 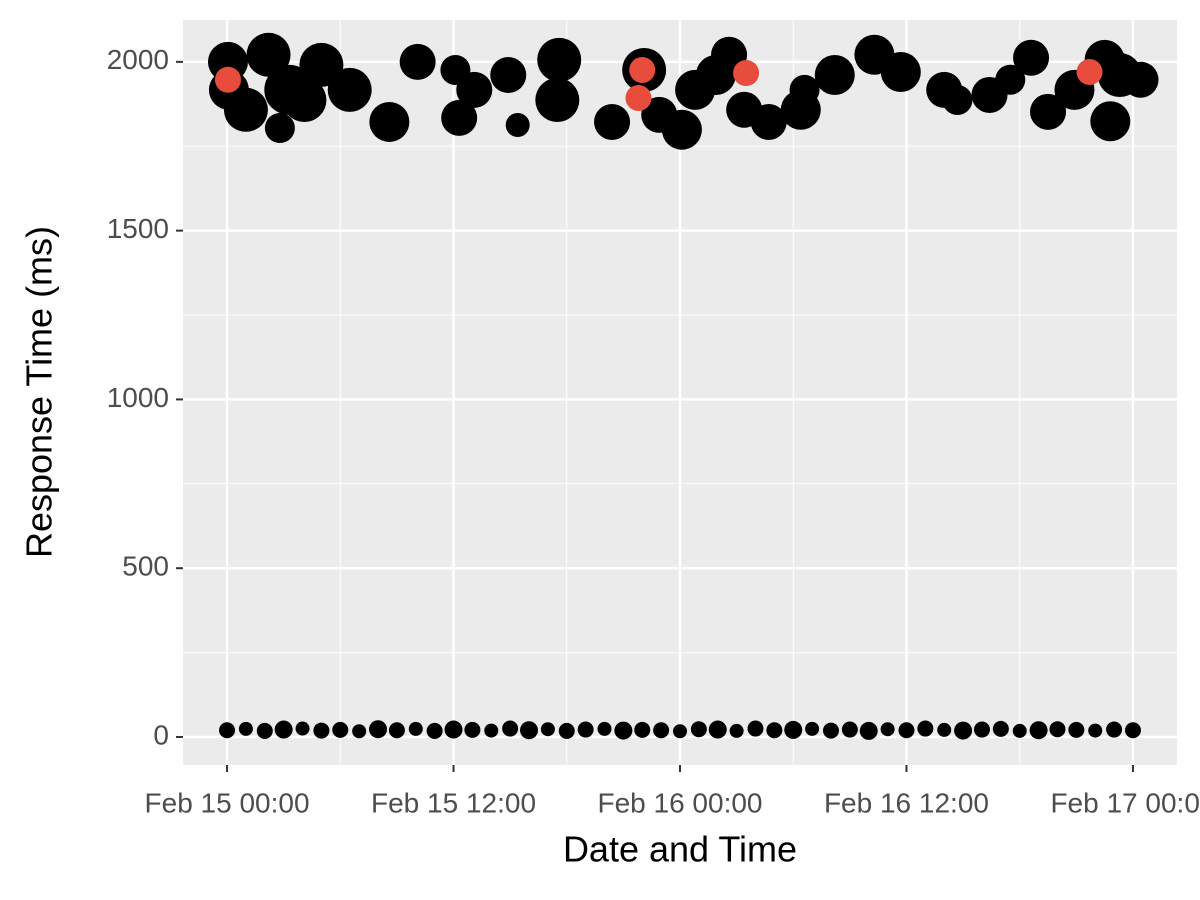 I want to click on x-tick-label: Feb 15 00:00, so click(x=227, y=802).